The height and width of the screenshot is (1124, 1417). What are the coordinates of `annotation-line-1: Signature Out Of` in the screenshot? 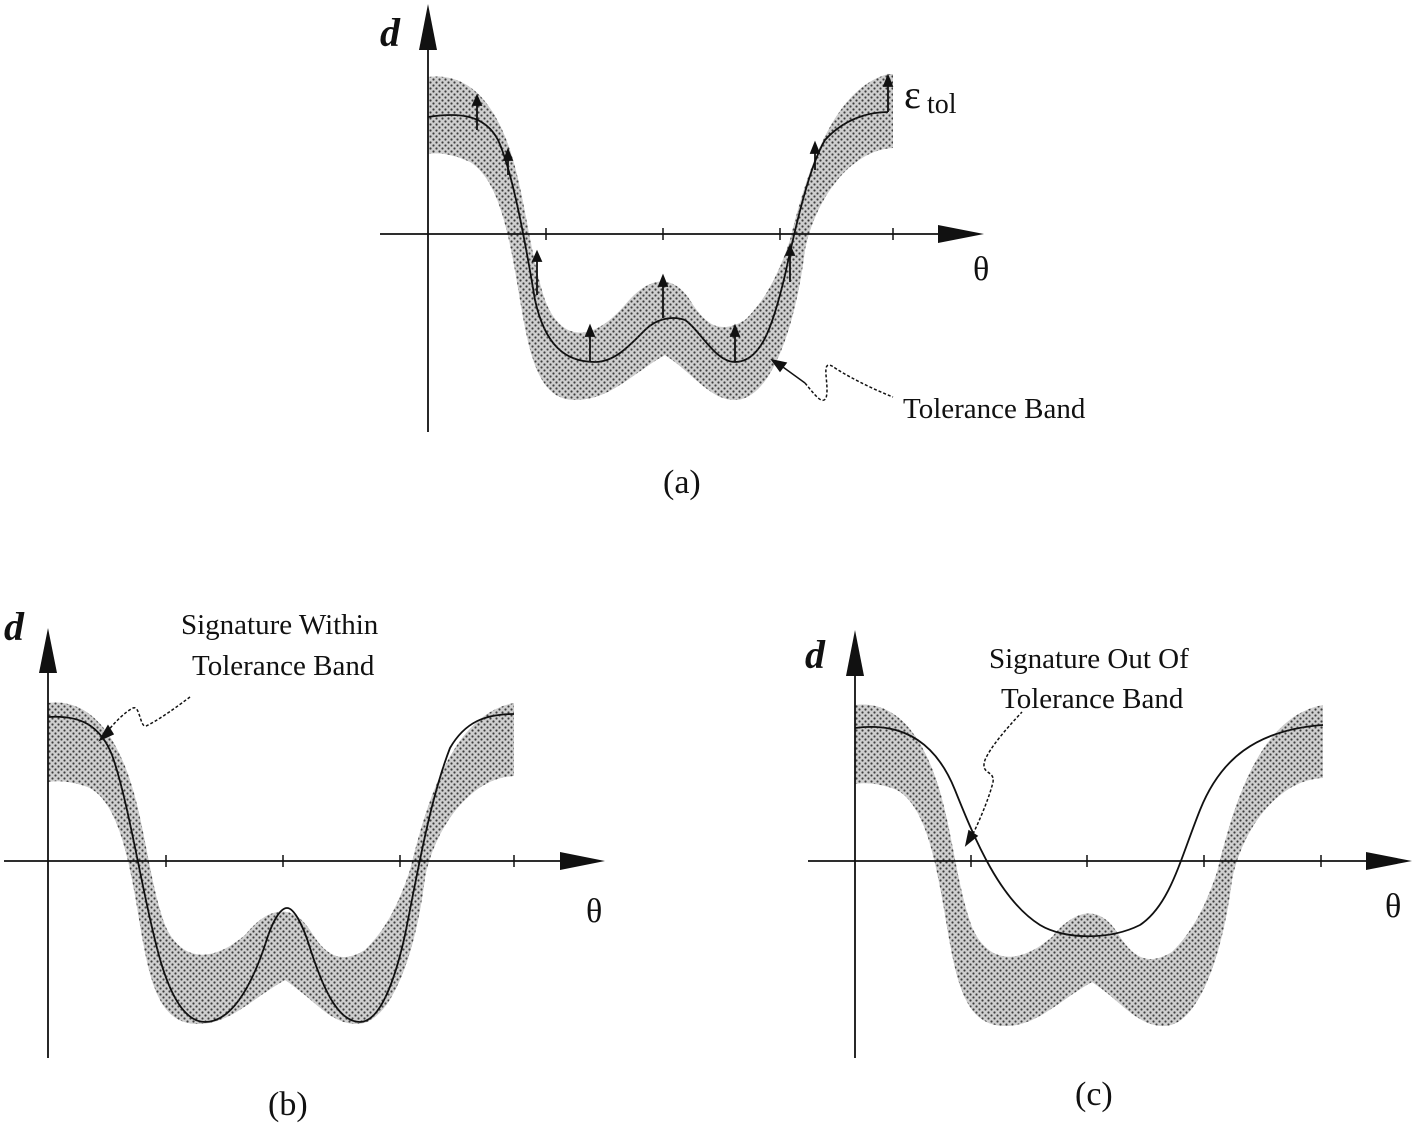 It's located at (1089, 659).